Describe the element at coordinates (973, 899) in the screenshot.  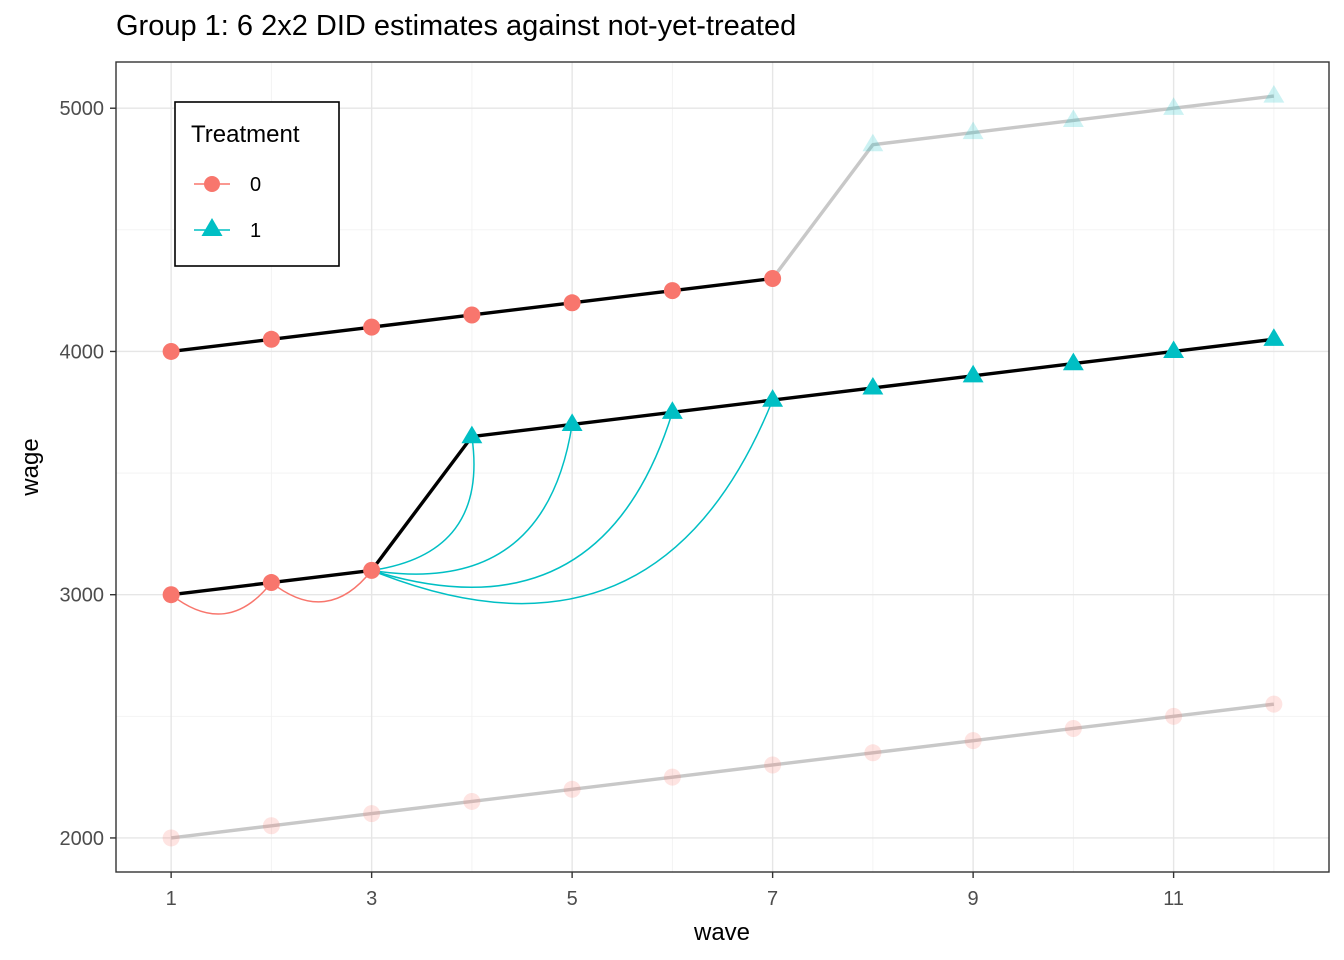
I see `x-tick-label: 9` at that location.